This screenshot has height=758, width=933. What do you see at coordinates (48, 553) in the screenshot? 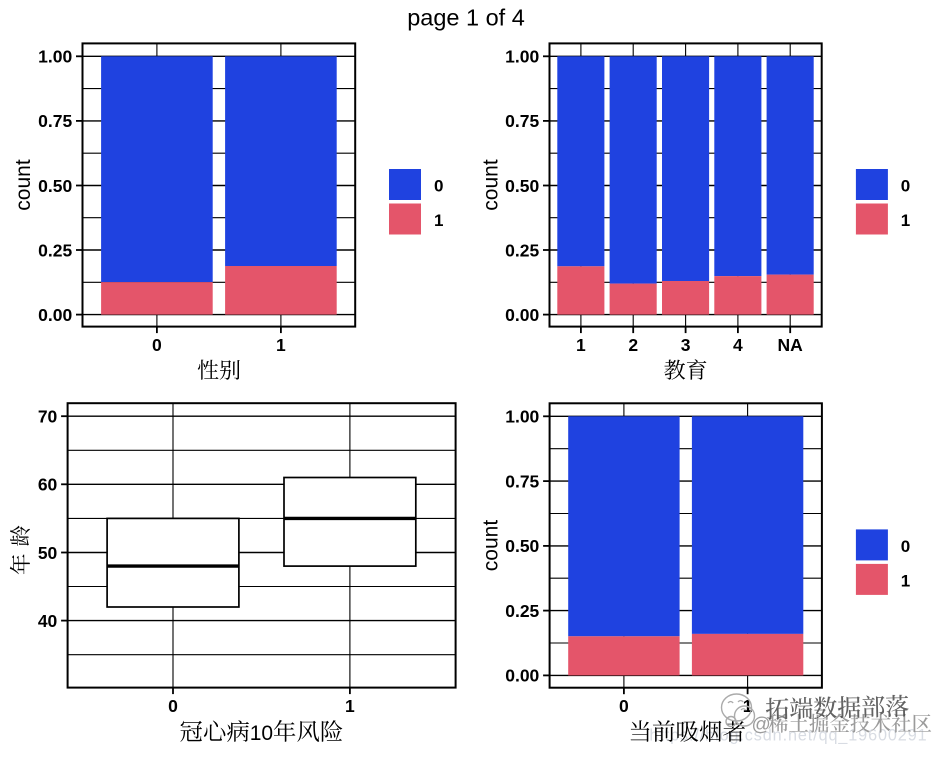
I see `svg-text: 50` at bounding box center [48, 553].